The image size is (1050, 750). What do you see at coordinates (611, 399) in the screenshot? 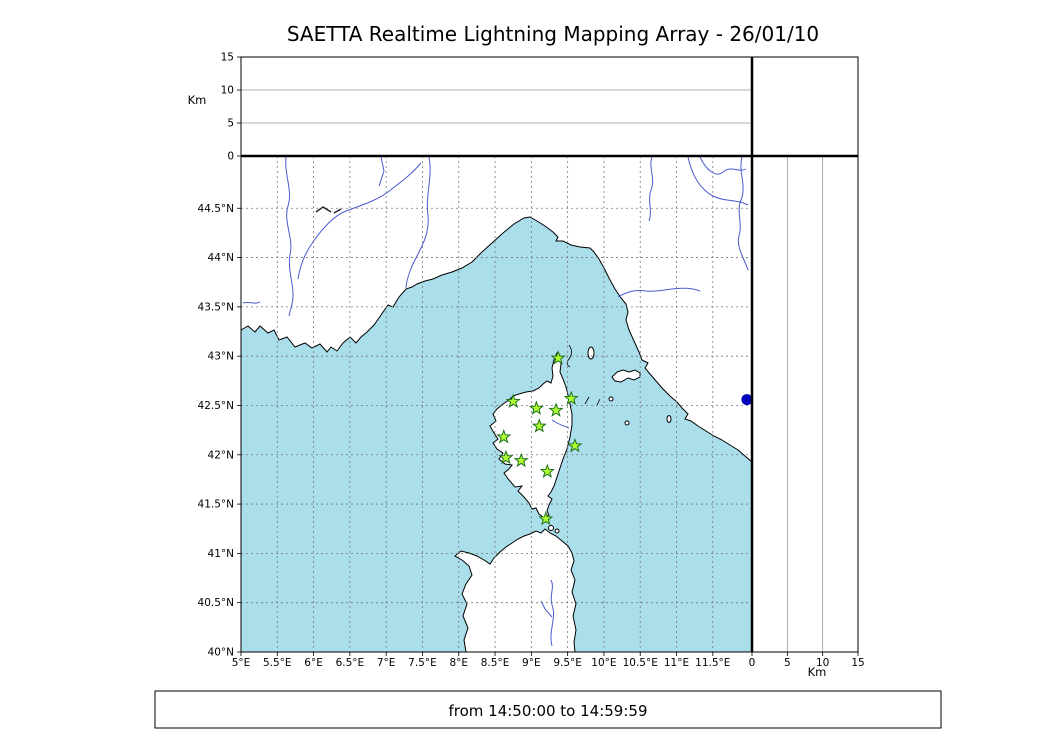
I see `pianosa-island` at bounding box center [611, 399].